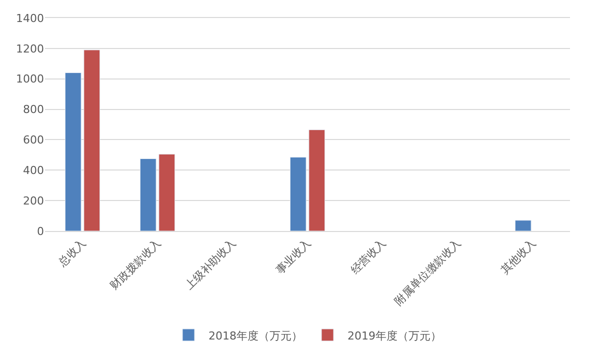  Describe the element at coordinates (30, 18) in the screenshot. I see `y-tick-label: 1400` at that location.